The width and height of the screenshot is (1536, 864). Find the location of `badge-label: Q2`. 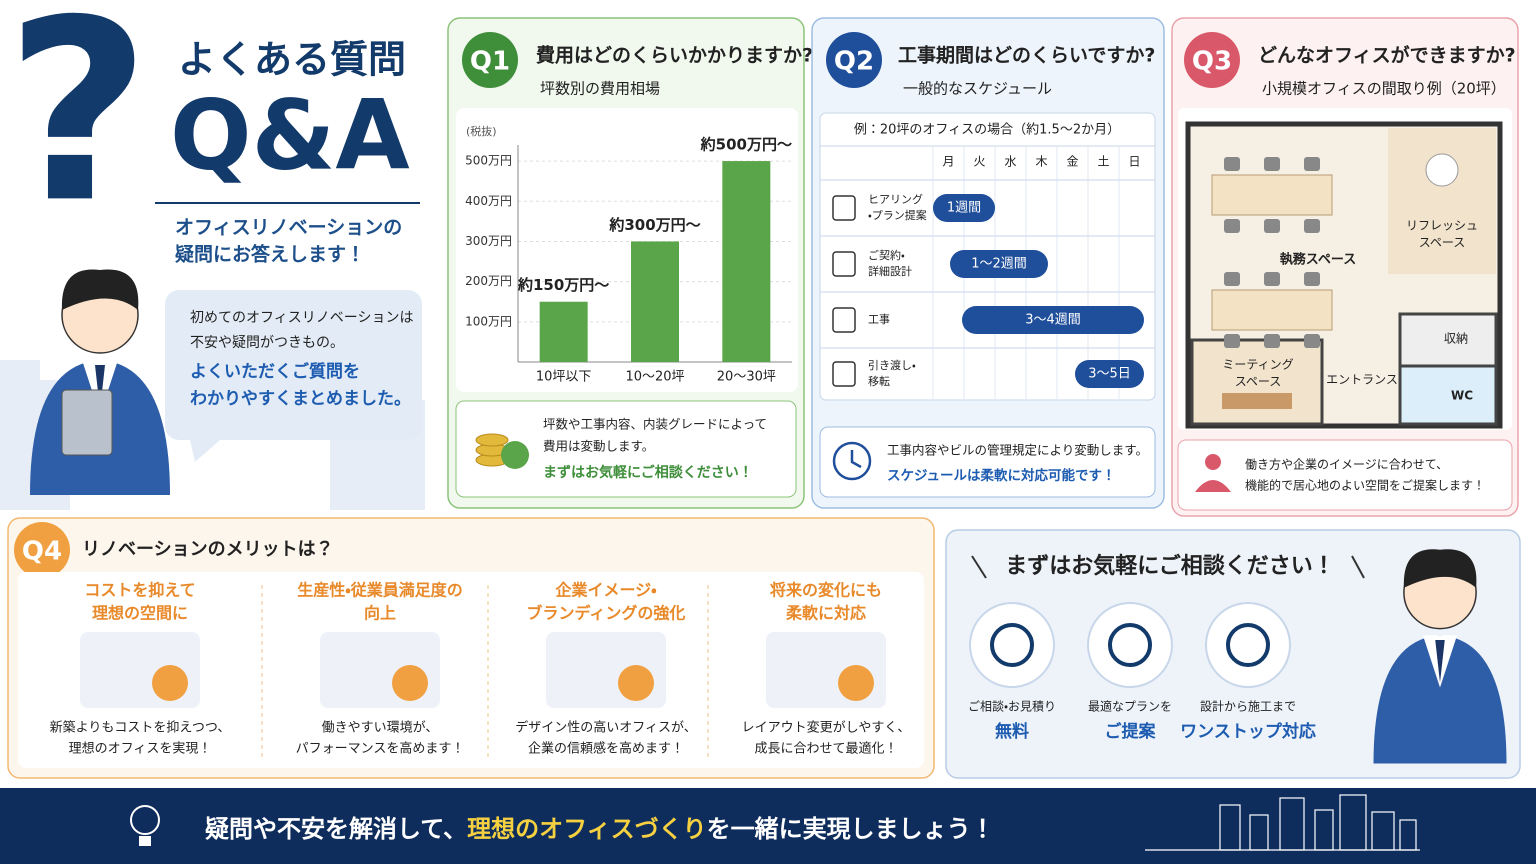

badge-label: Q2 is located at coordinates (854, 62).